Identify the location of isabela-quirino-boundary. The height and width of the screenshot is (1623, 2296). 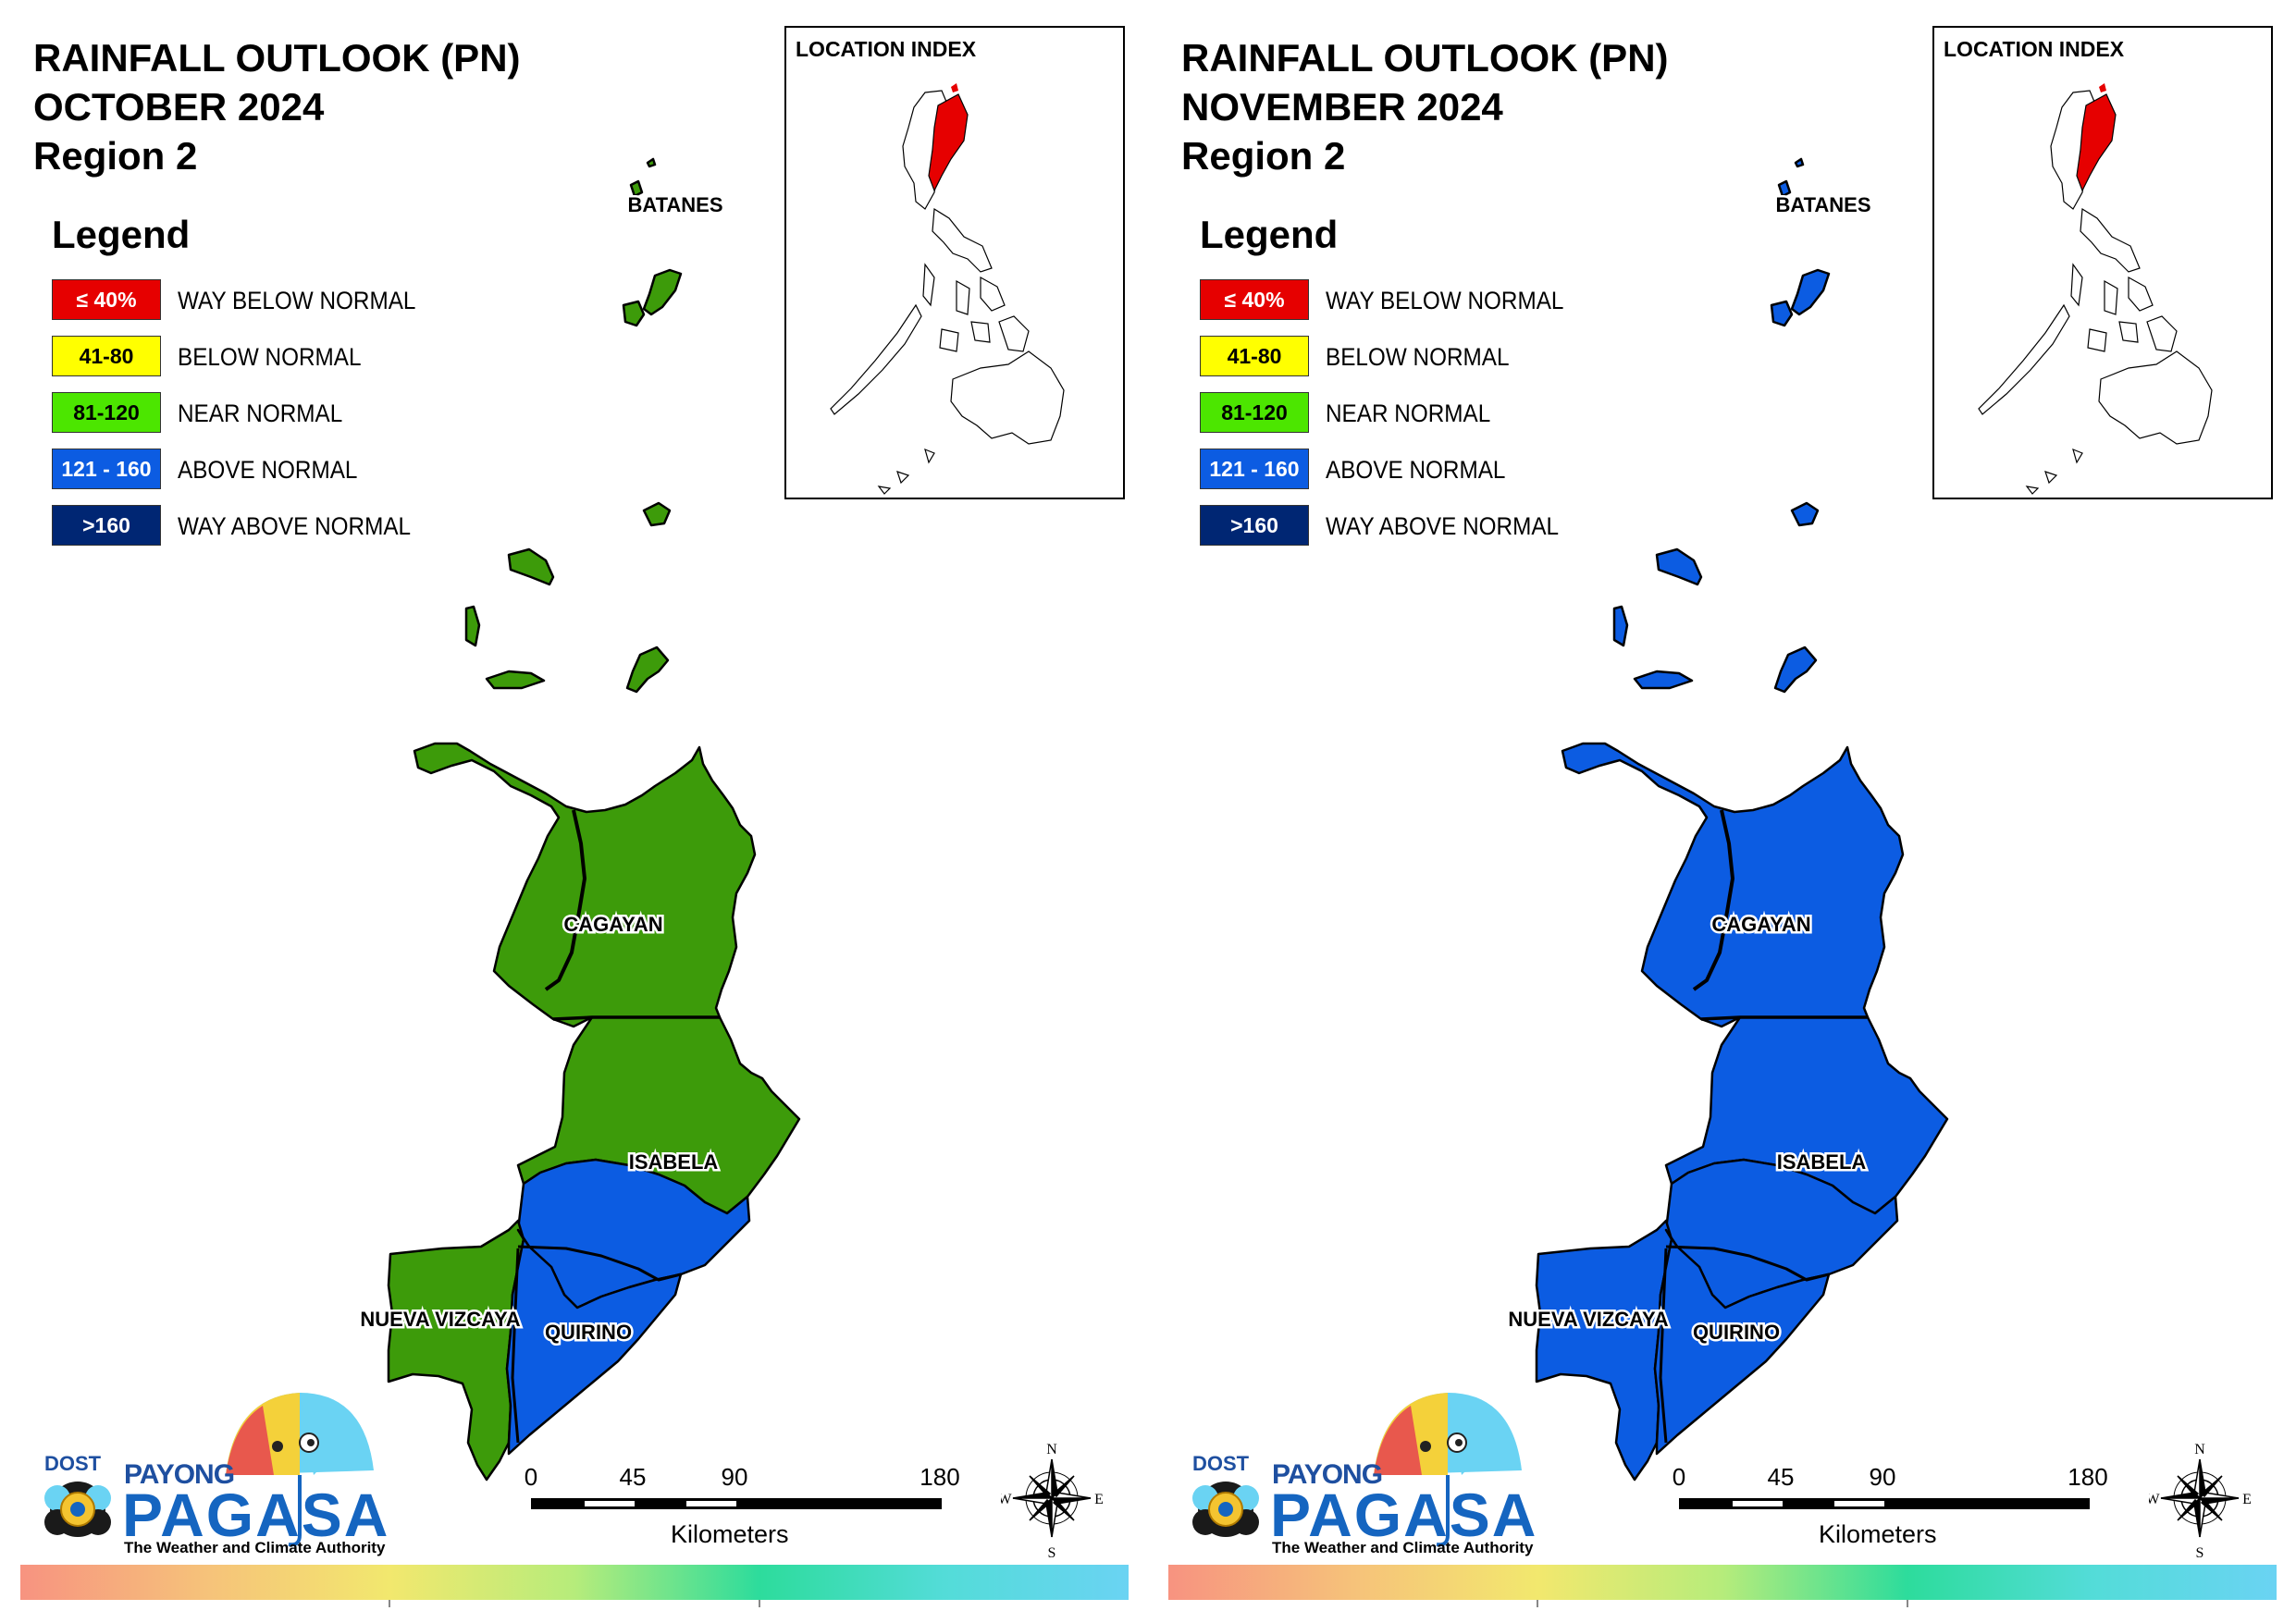
(1747, 1263).